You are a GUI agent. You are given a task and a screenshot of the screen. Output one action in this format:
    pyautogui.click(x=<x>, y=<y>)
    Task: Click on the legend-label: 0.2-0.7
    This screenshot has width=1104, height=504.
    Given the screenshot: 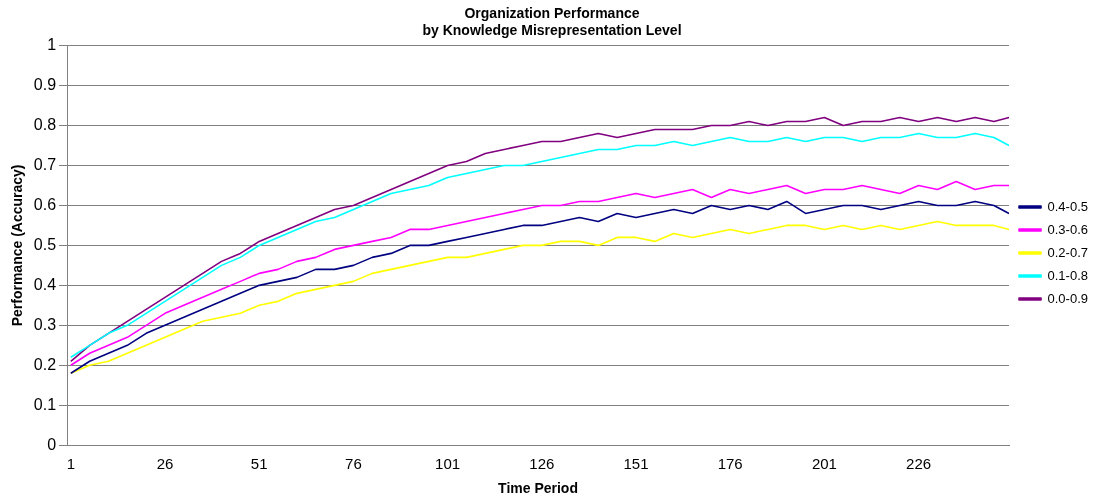 What is the action you would take?
    pyautogui.click(x=1068, y=252)
    